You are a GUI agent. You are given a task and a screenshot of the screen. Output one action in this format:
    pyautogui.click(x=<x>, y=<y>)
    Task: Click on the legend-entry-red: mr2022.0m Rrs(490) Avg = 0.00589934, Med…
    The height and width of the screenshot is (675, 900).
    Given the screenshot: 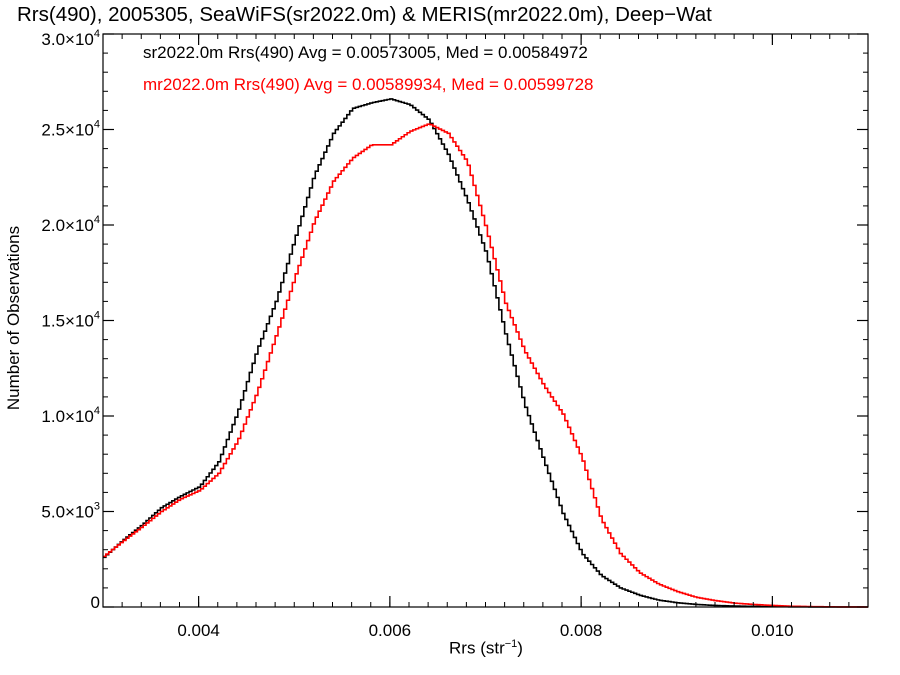 What is the action you would take?
    pyautogui.click(x=368, y=84)
    